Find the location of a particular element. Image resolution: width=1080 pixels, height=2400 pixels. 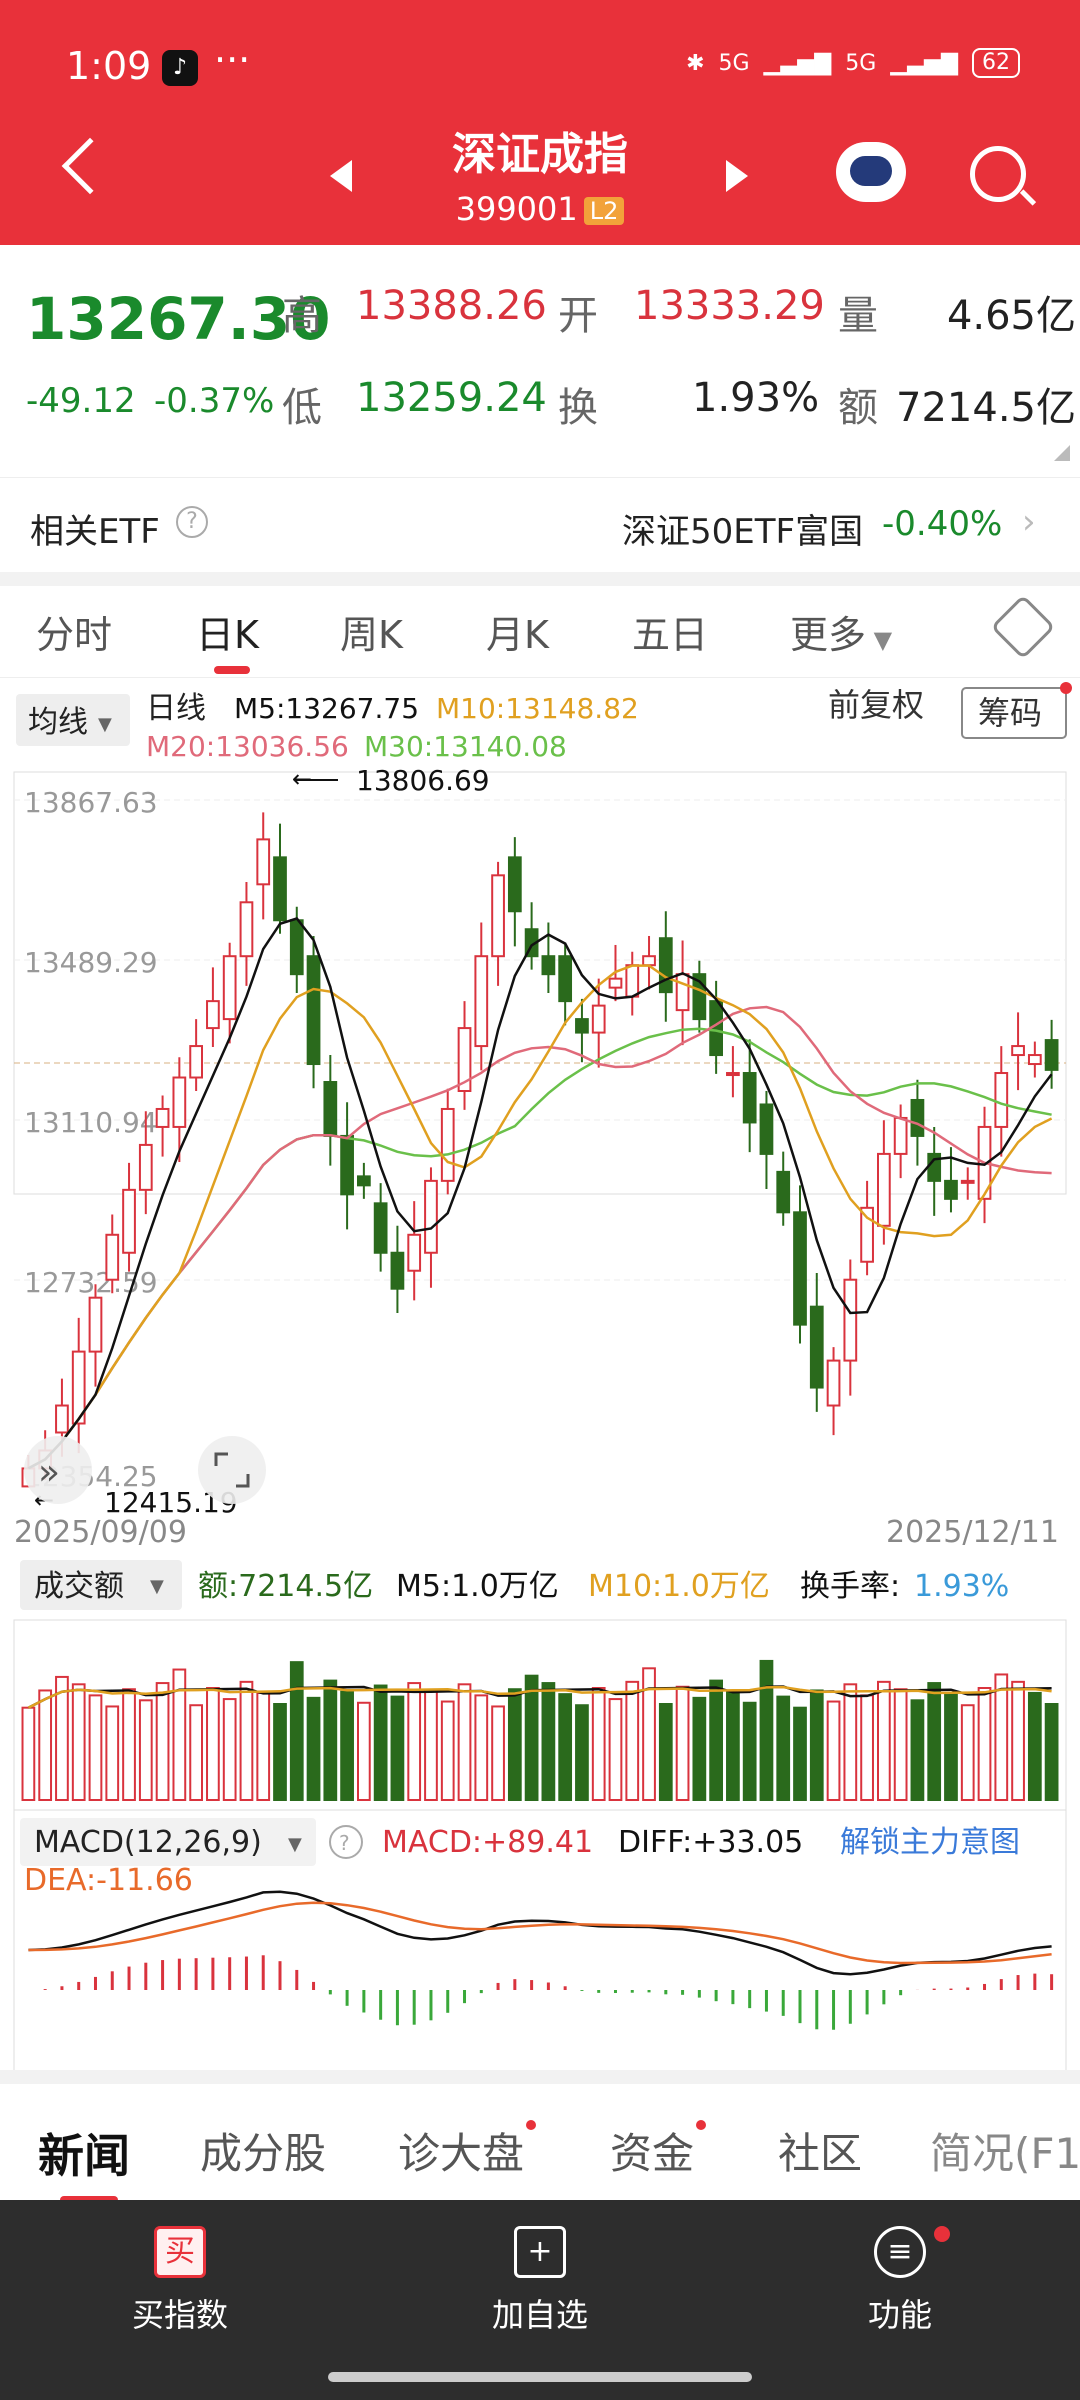

legend-m10: M10:13148.82 is located at coordinates (537, 708).